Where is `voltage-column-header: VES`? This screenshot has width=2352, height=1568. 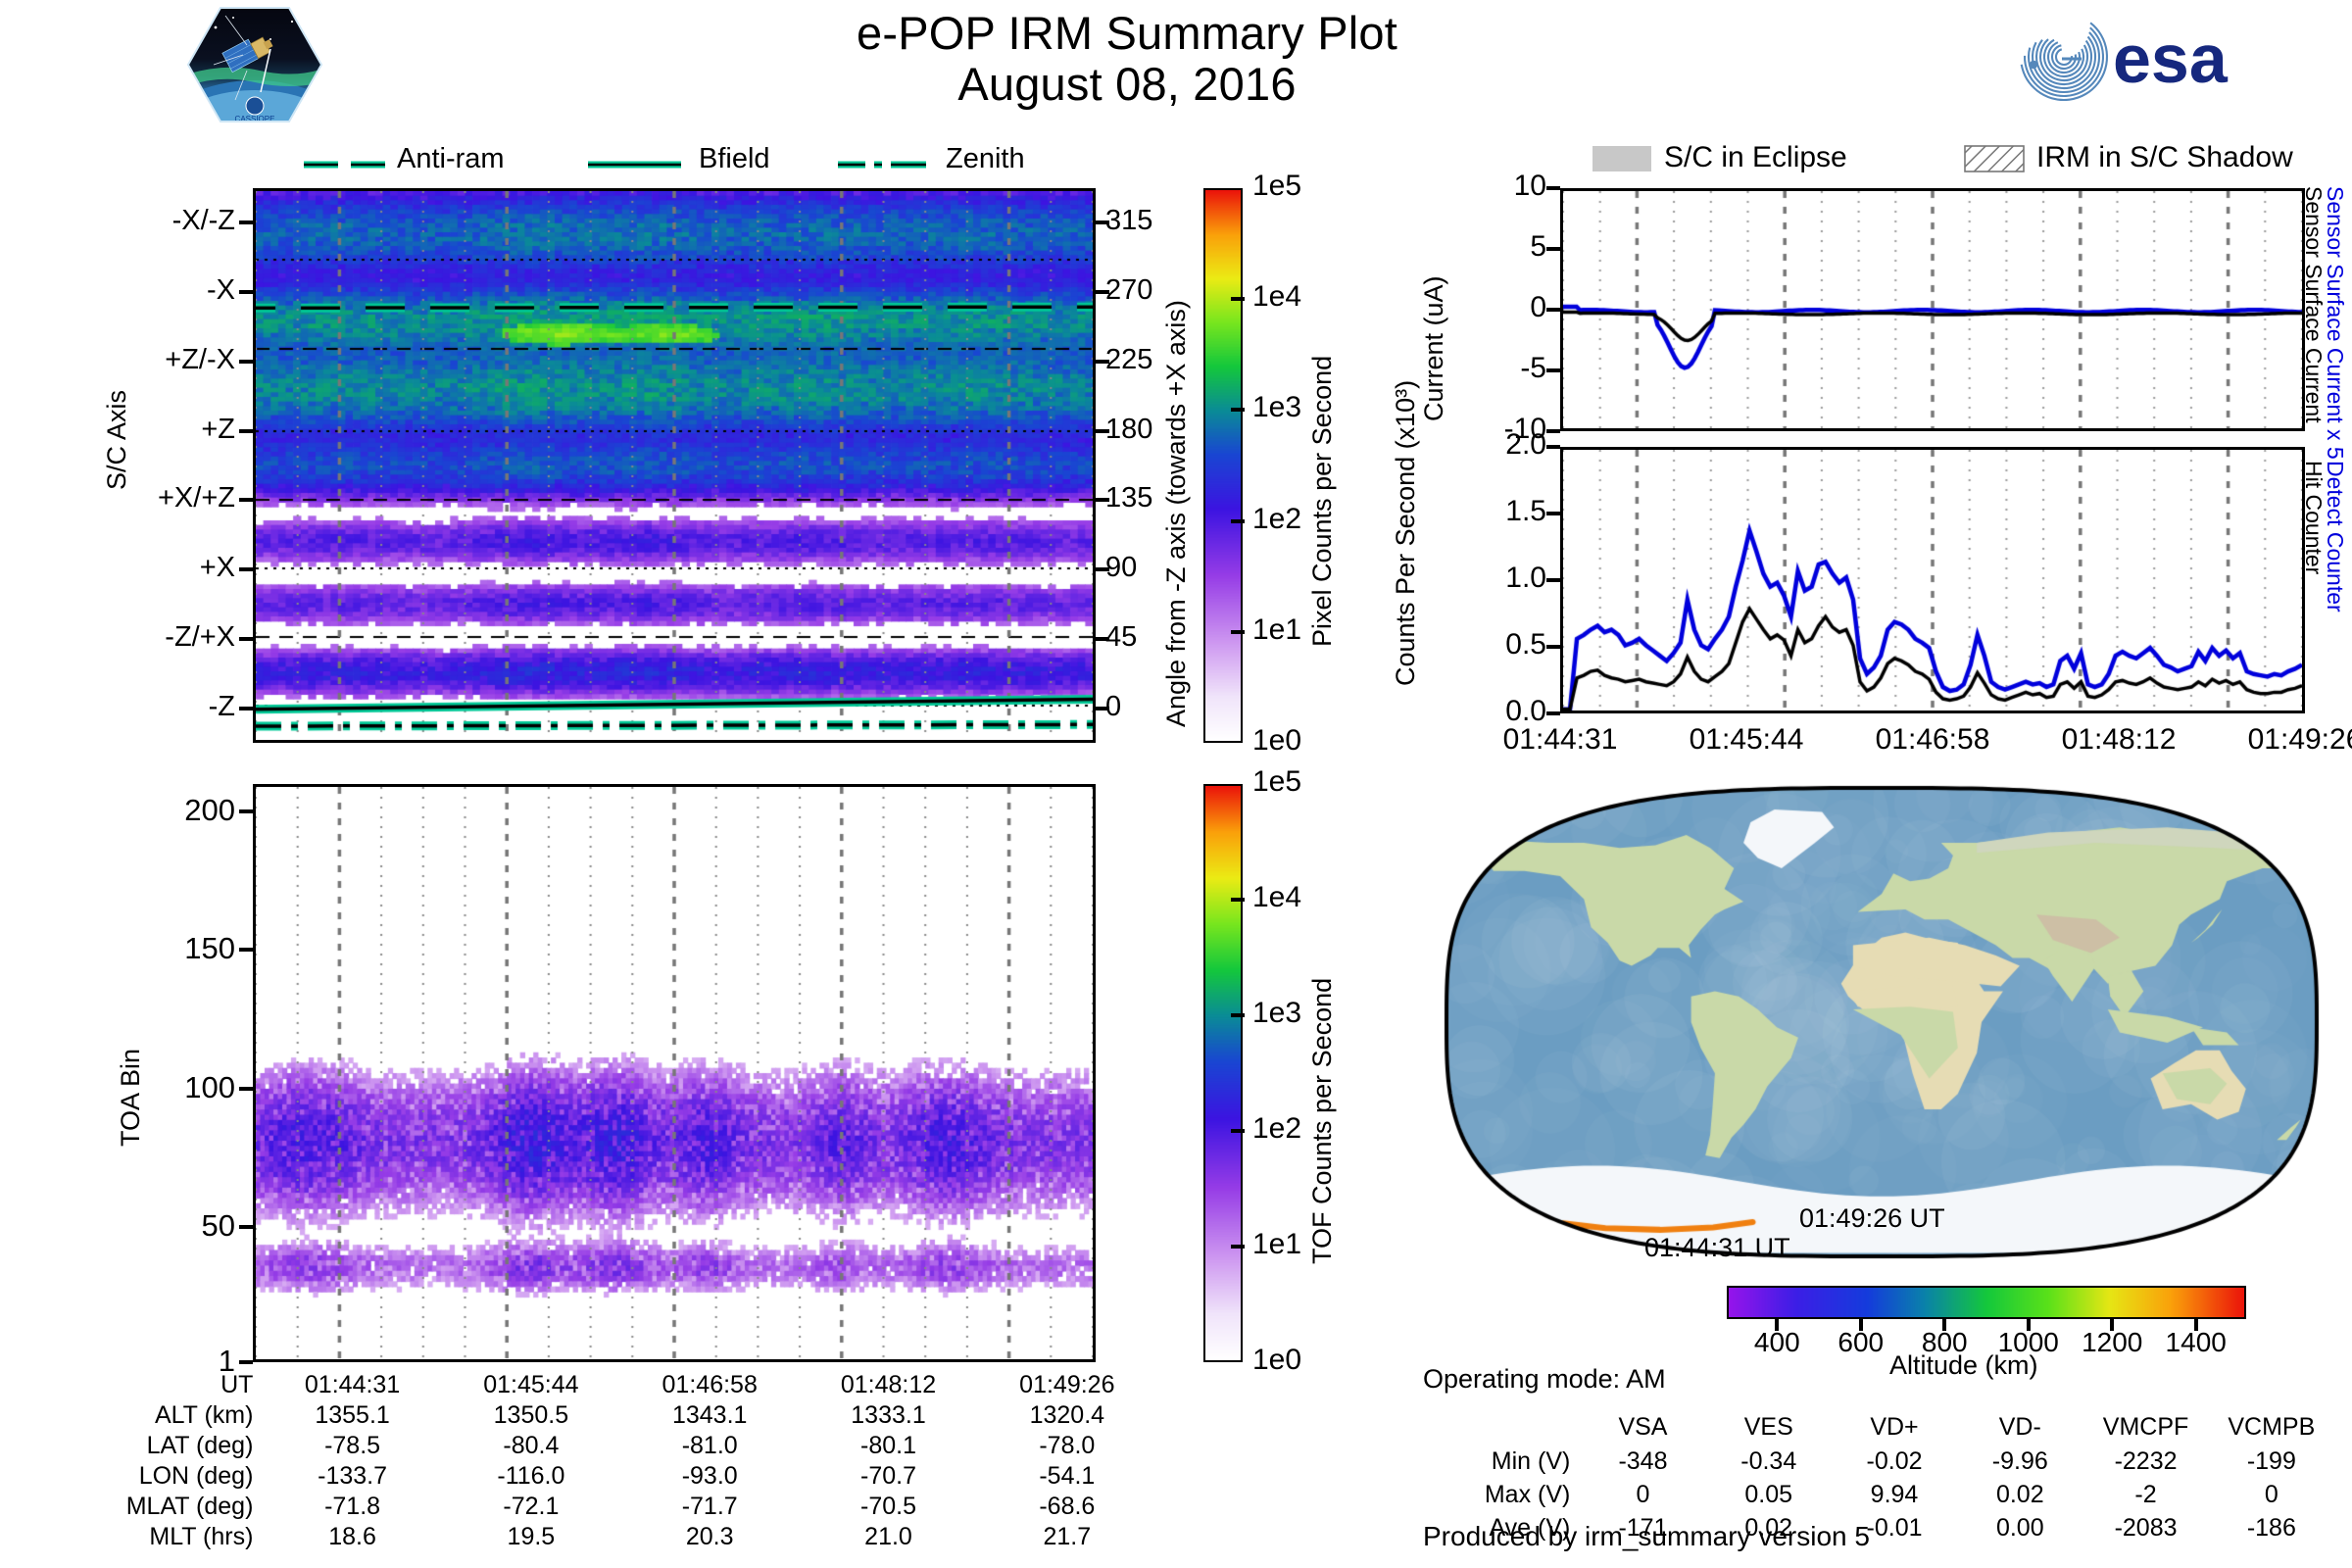 voltage-column-header: VES is located at coordinates (1768, 1426).